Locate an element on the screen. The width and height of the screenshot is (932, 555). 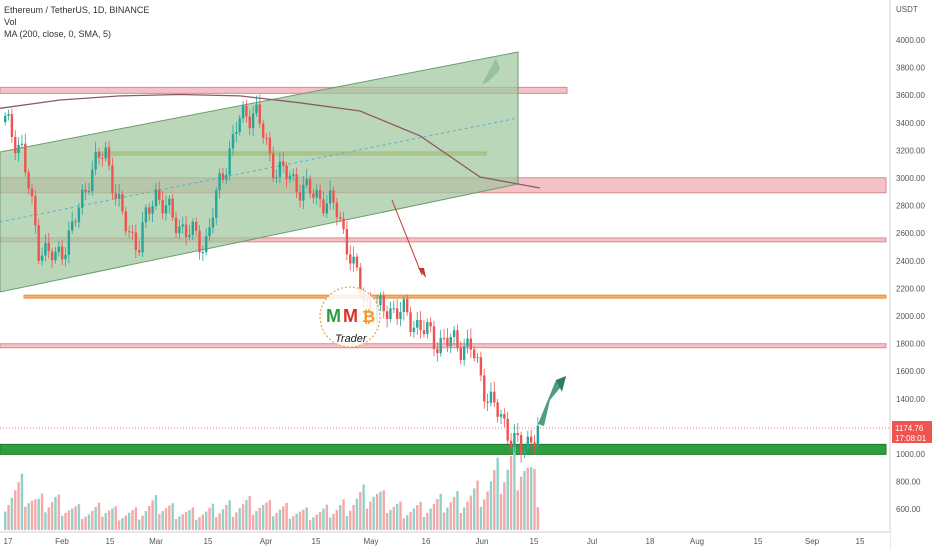
time-tick-label: Mar is located at coordinates (156, 541).